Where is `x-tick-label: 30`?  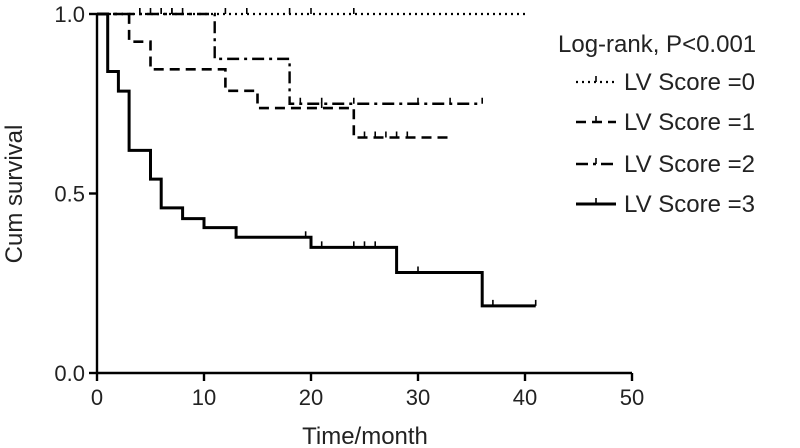
x-tick-label: 30 is located at coordinates (418, 397).